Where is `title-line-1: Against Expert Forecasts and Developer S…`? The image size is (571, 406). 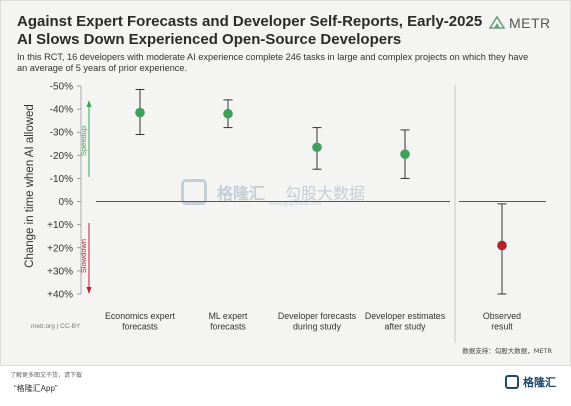 title-line-1: Against Expert Forecasts and Developer S… is located at coordinates (250, 21).